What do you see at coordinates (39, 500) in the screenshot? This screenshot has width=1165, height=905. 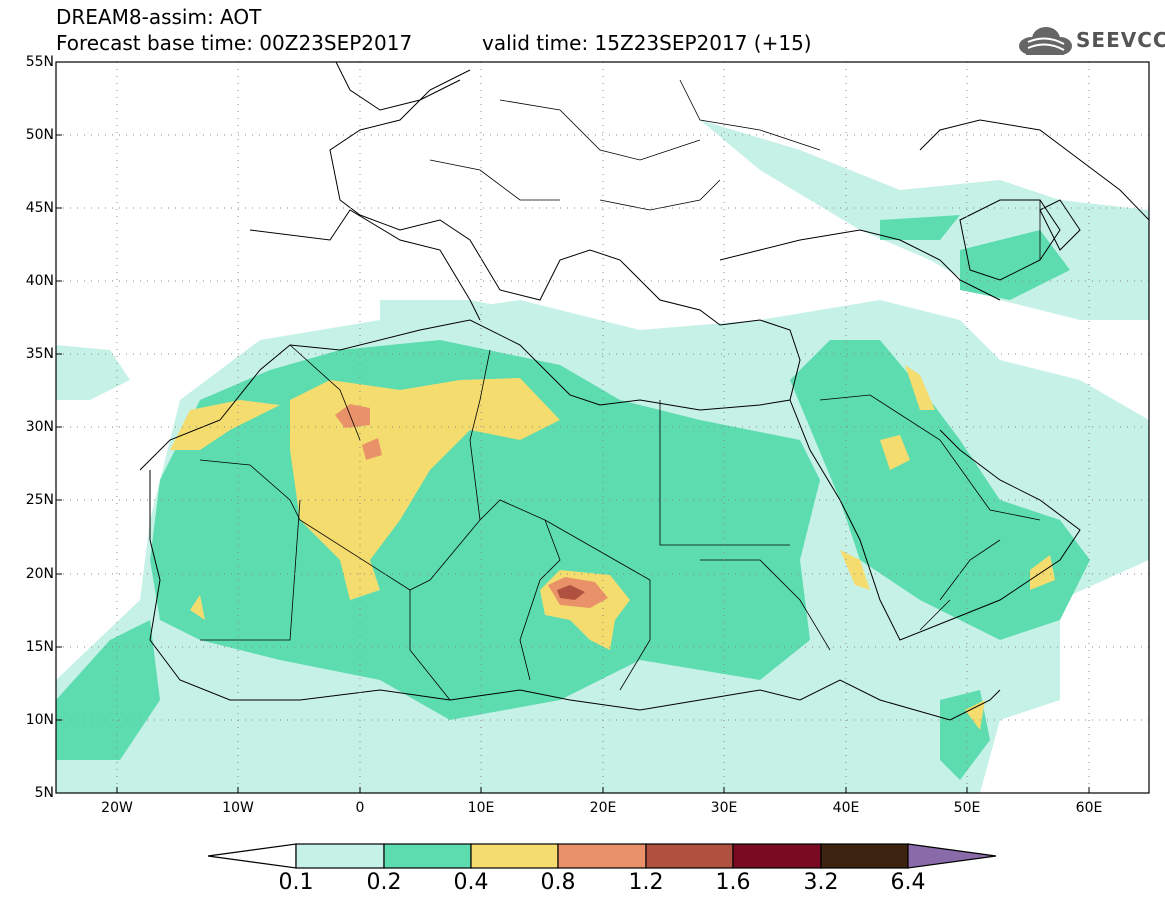 I see `lat-label: 25N` at bounding box center [39, 500].